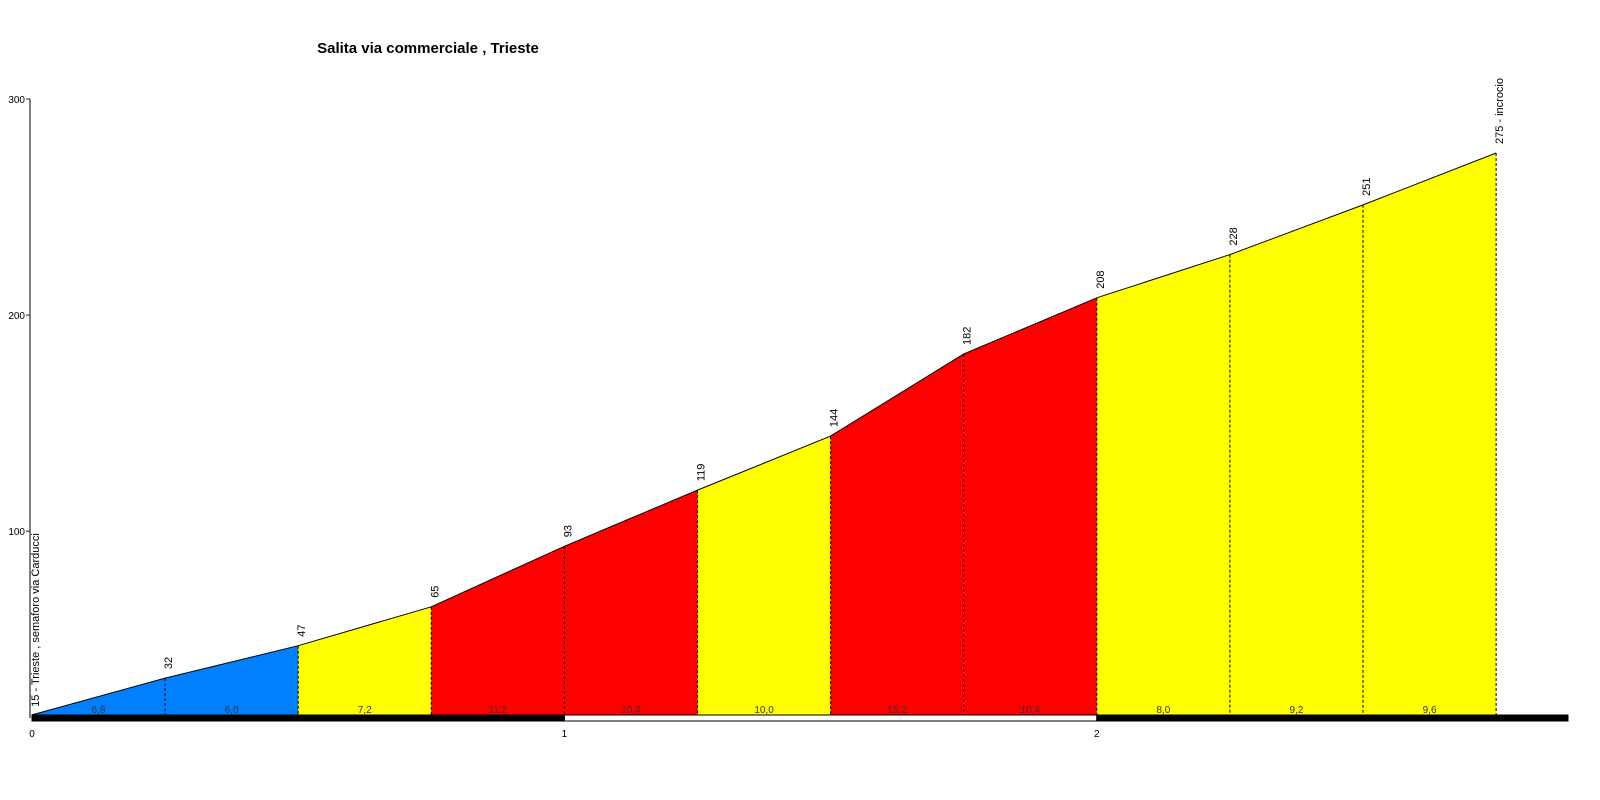 This screenshot has height=800, width=1600. Describe the element at coordinates (897, 710) in the screenshot. I see `gradient-label: 15,2` at that location.